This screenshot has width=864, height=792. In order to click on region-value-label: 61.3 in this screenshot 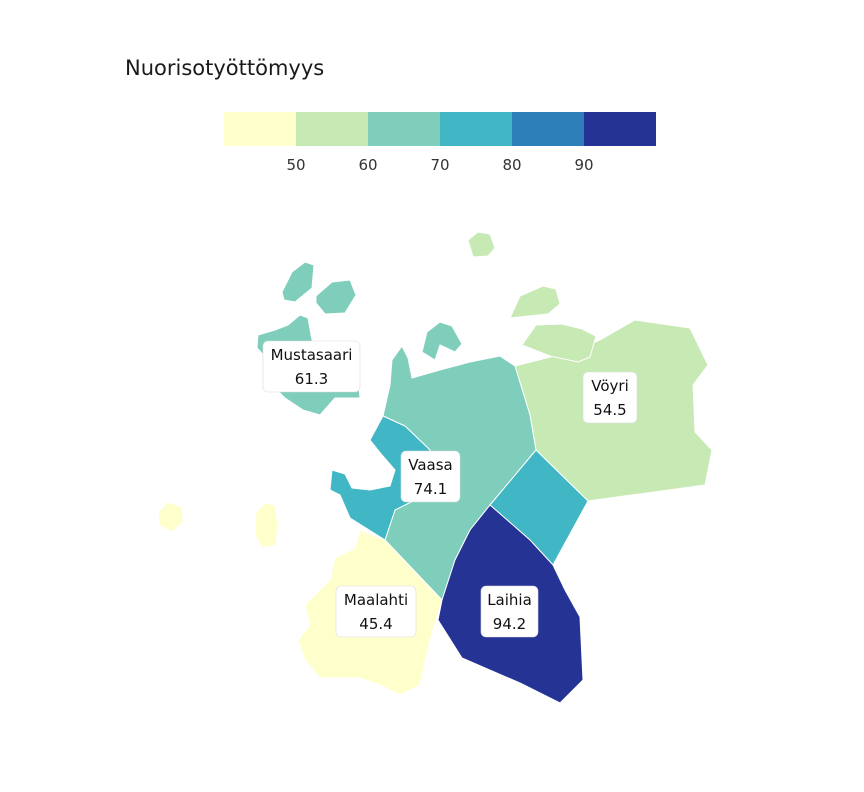, I will do `click(311, 379)`.